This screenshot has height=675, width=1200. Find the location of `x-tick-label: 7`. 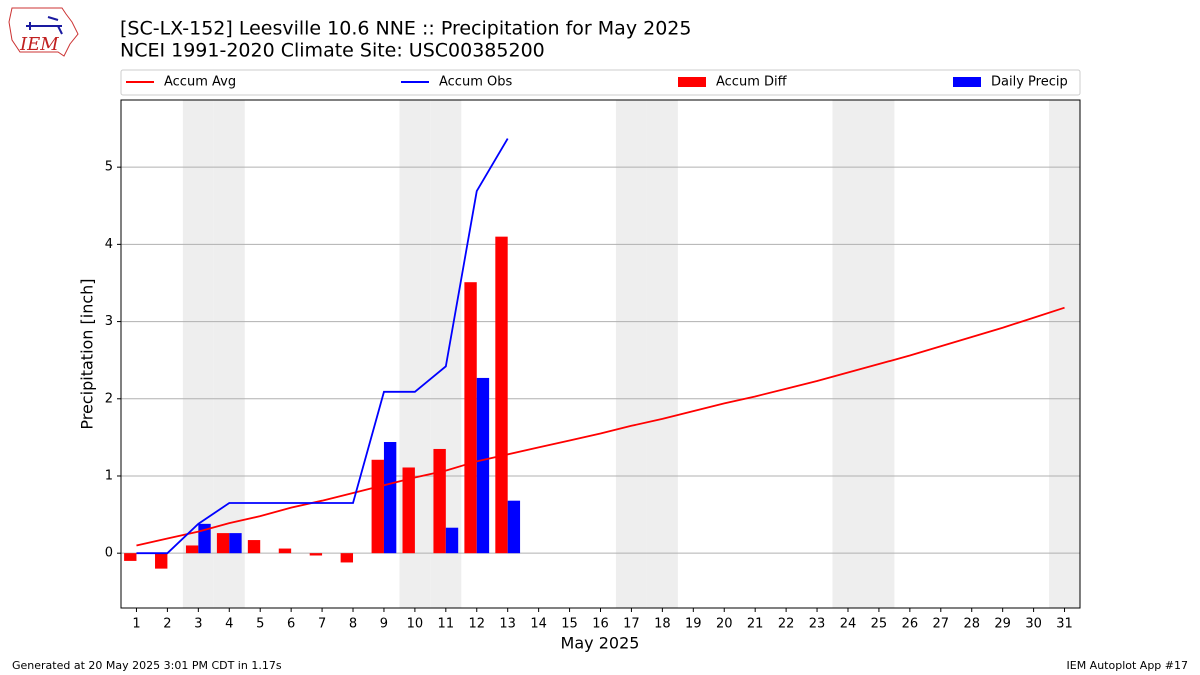

x-tick-label: 7 is located at coordinates (322, 624).